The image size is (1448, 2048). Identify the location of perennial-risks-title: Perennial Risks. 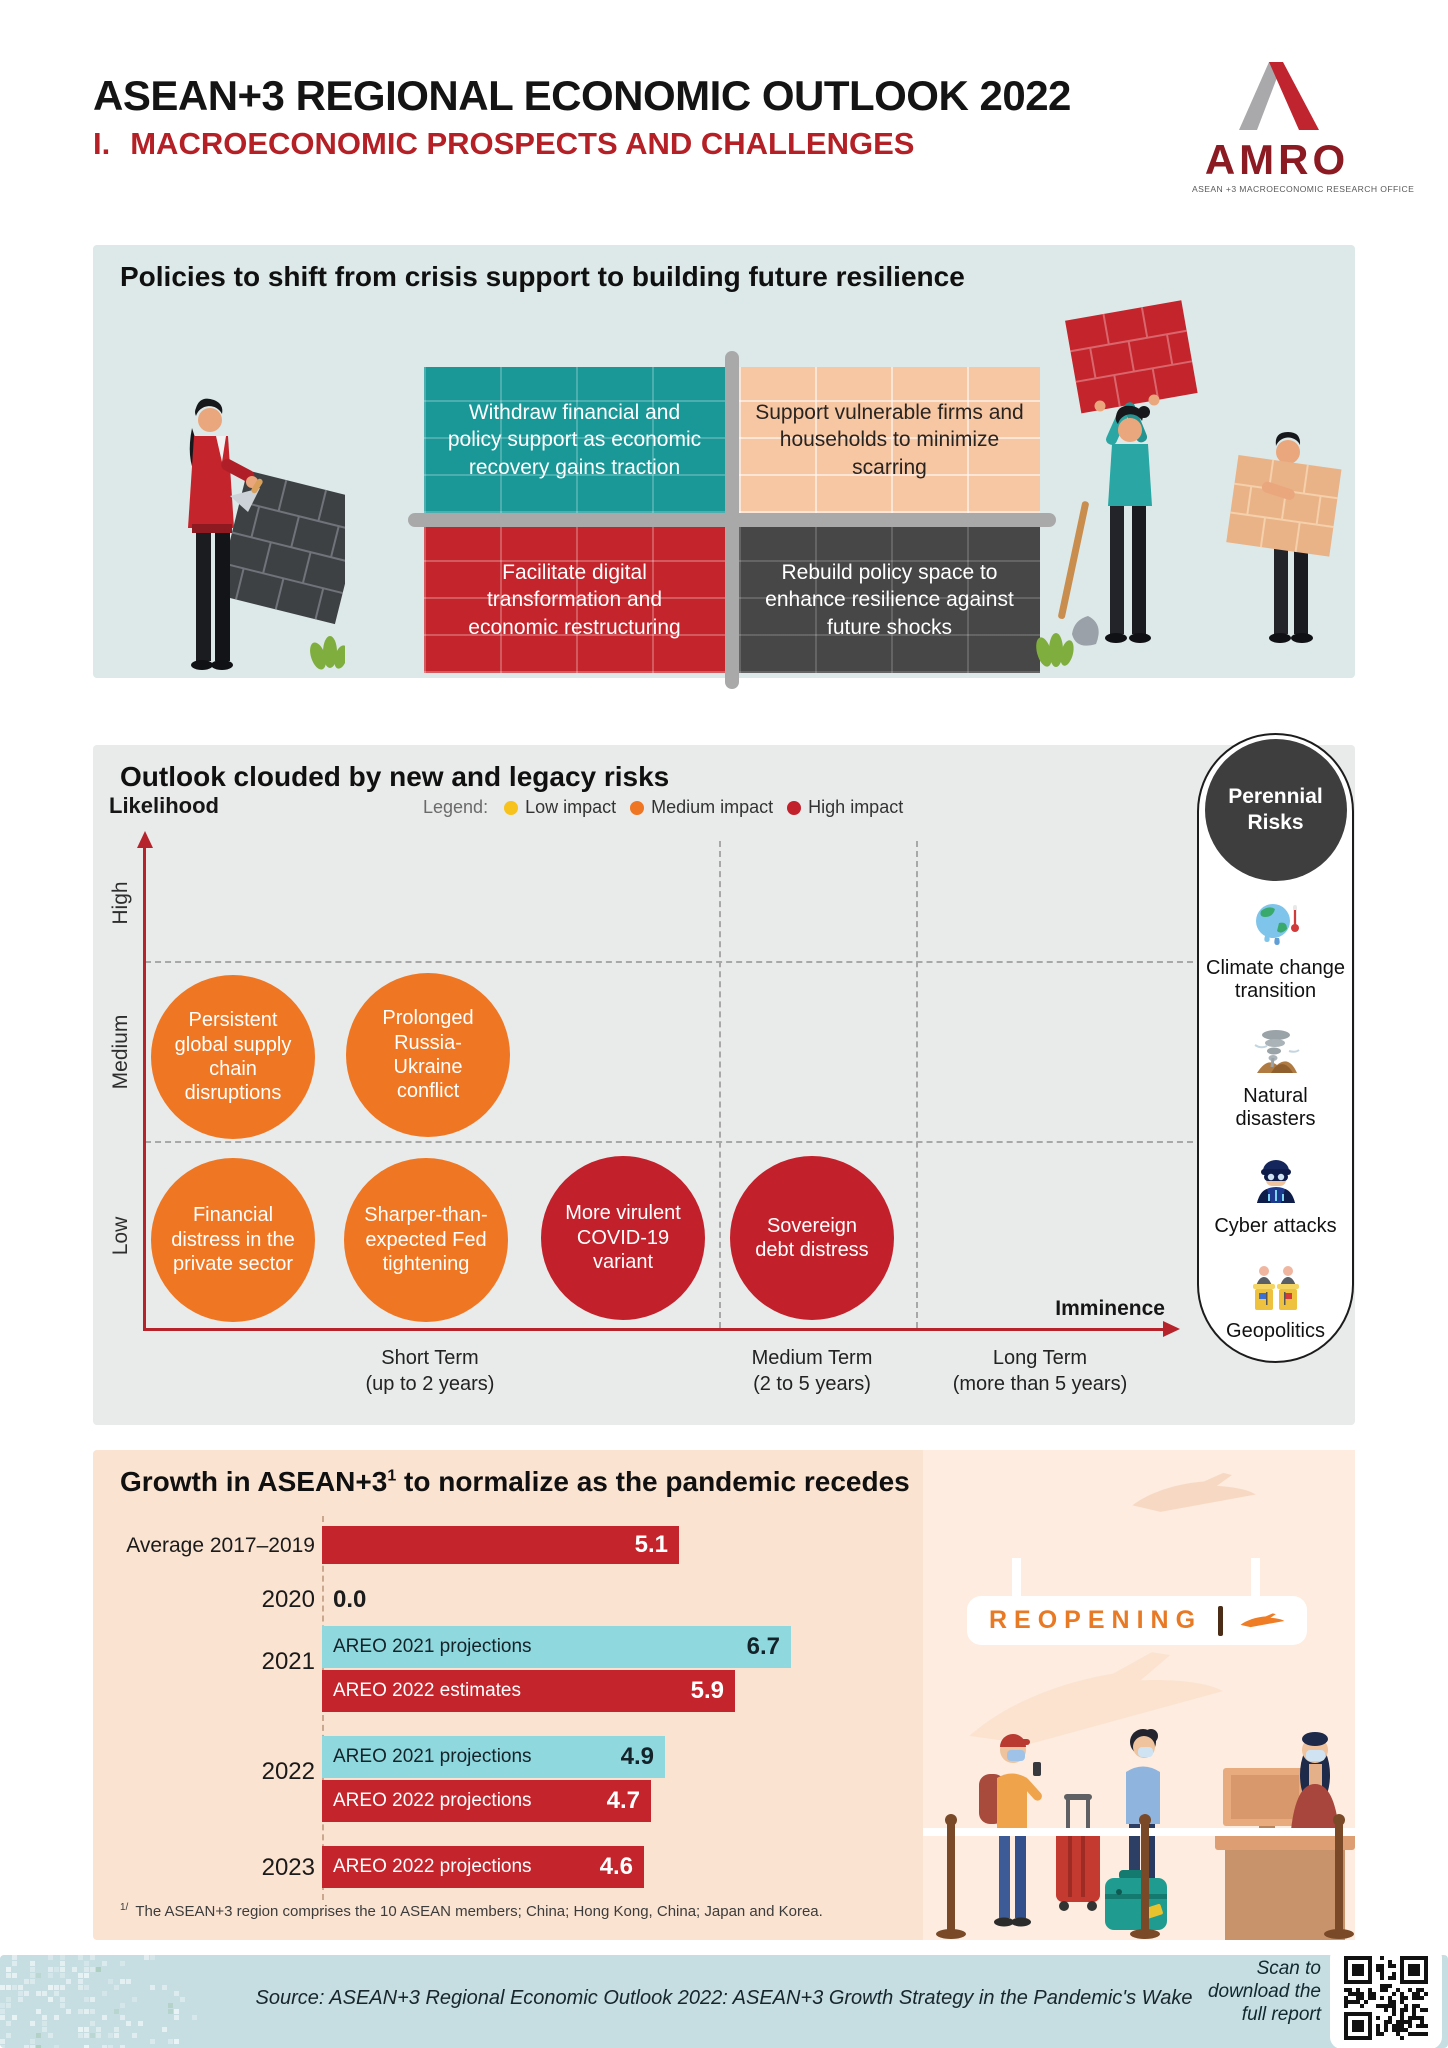
(1275, 809).